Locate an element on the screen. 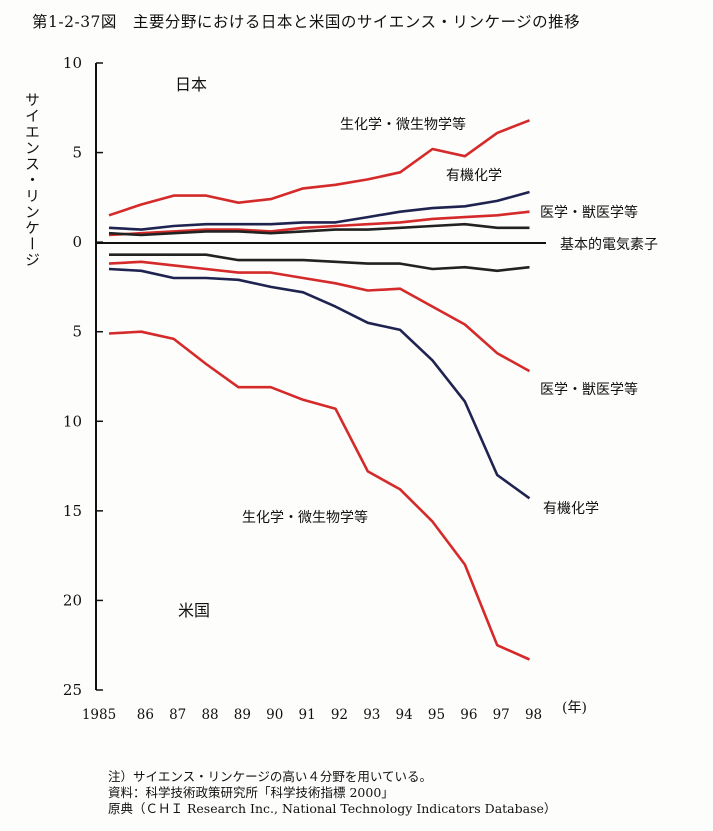 Image resolution: width=713 pixels, height=831 pixels. region-label-japan: 日本 is located at coordinates (191, 84).